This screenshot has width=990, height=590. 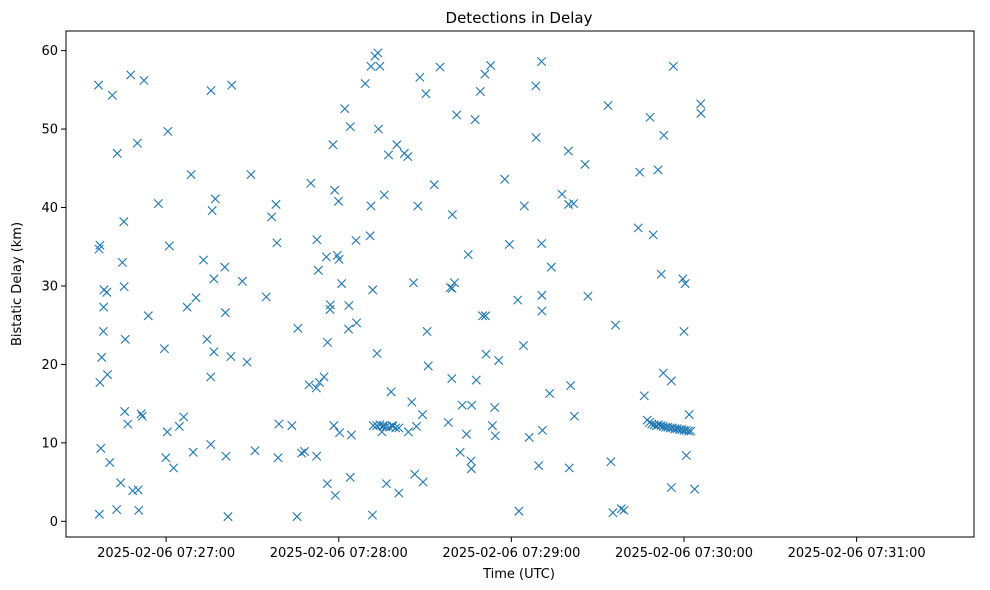 What do you see at coordinates (17, 284) in the screenshot?
I see `y-axis-label: Bistatic Delay (km)` at bounding box center [17, 284].